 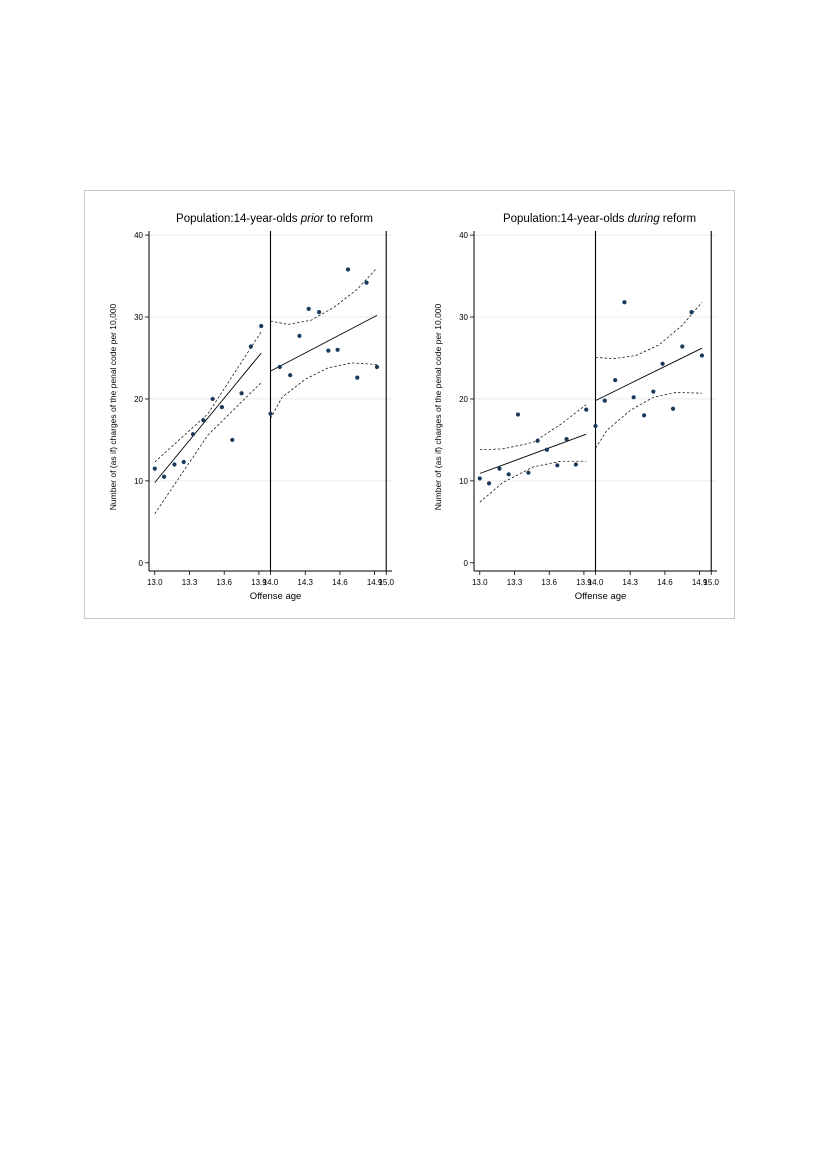 What do you see at coordinates (138, 399) in the screenshot?
I see `y-tick-label: 20` at bounding box center [138, 399].